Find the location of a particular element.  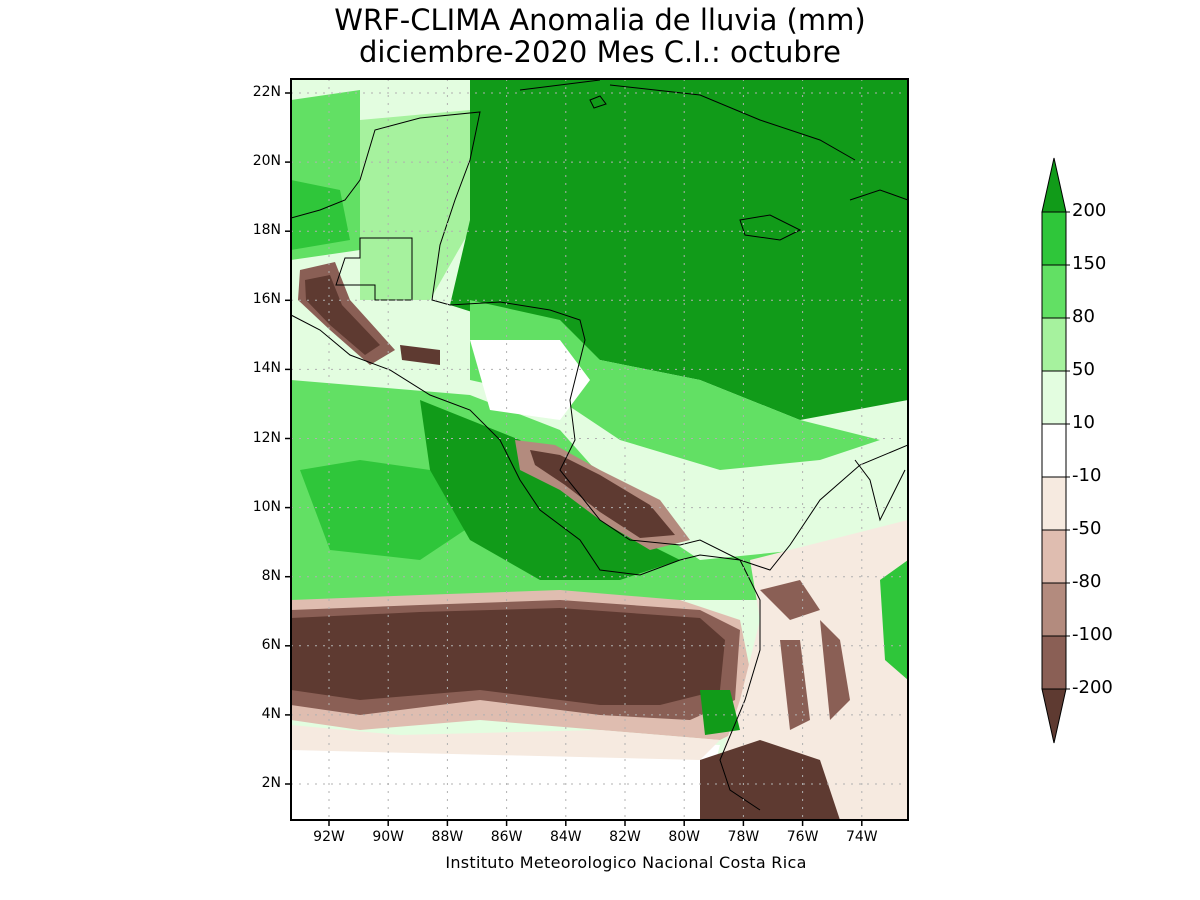

colombia-green-blob is located at coordinates (720, 712).